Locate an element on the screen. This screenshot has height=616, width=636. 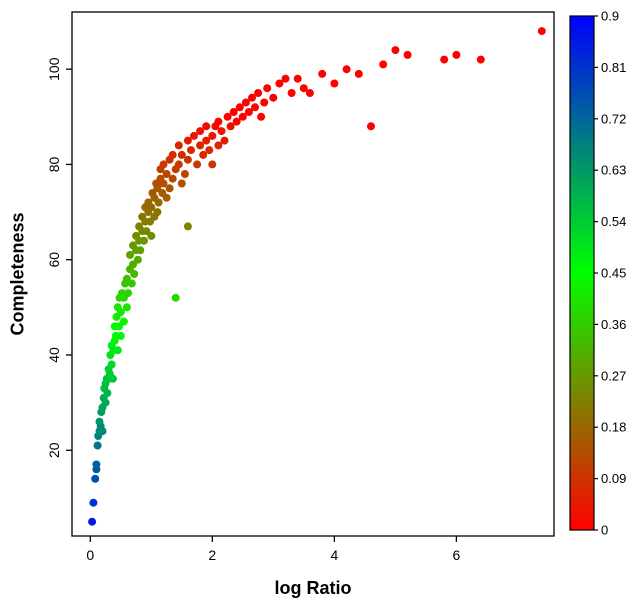
colorbar-tick-label: 0.9 is located at coordinates (610, 16).